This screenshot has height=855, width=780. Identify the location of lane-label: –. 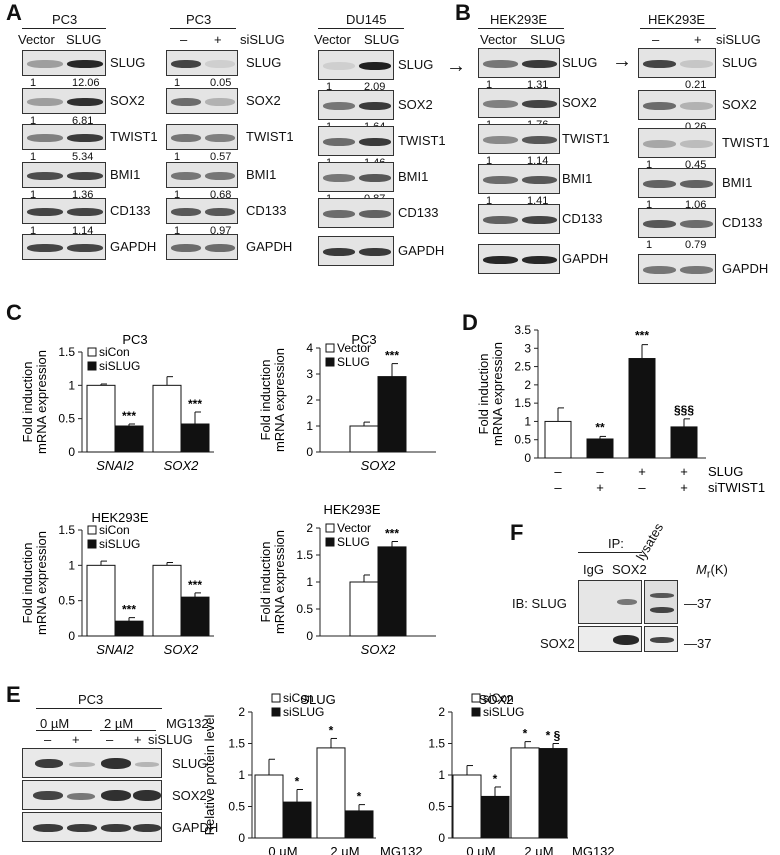
(656, 39).